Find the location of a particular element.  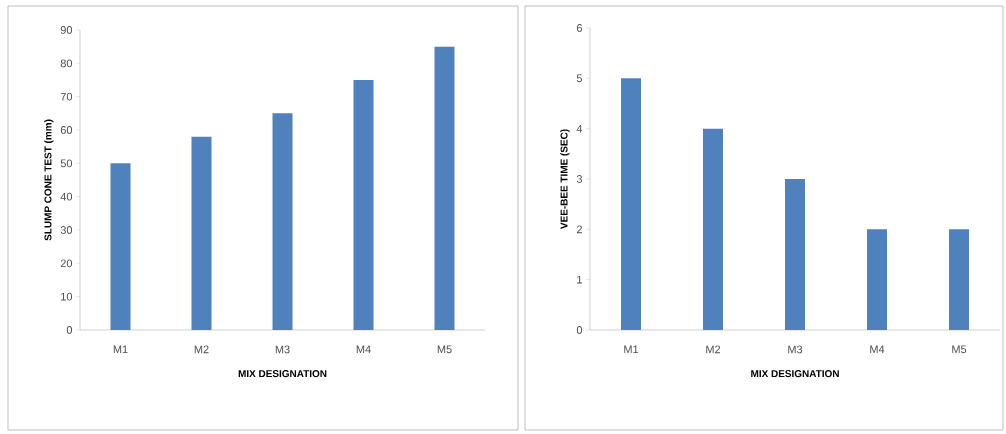

y-tick-label: 80 is located at coordinates (66, 63).